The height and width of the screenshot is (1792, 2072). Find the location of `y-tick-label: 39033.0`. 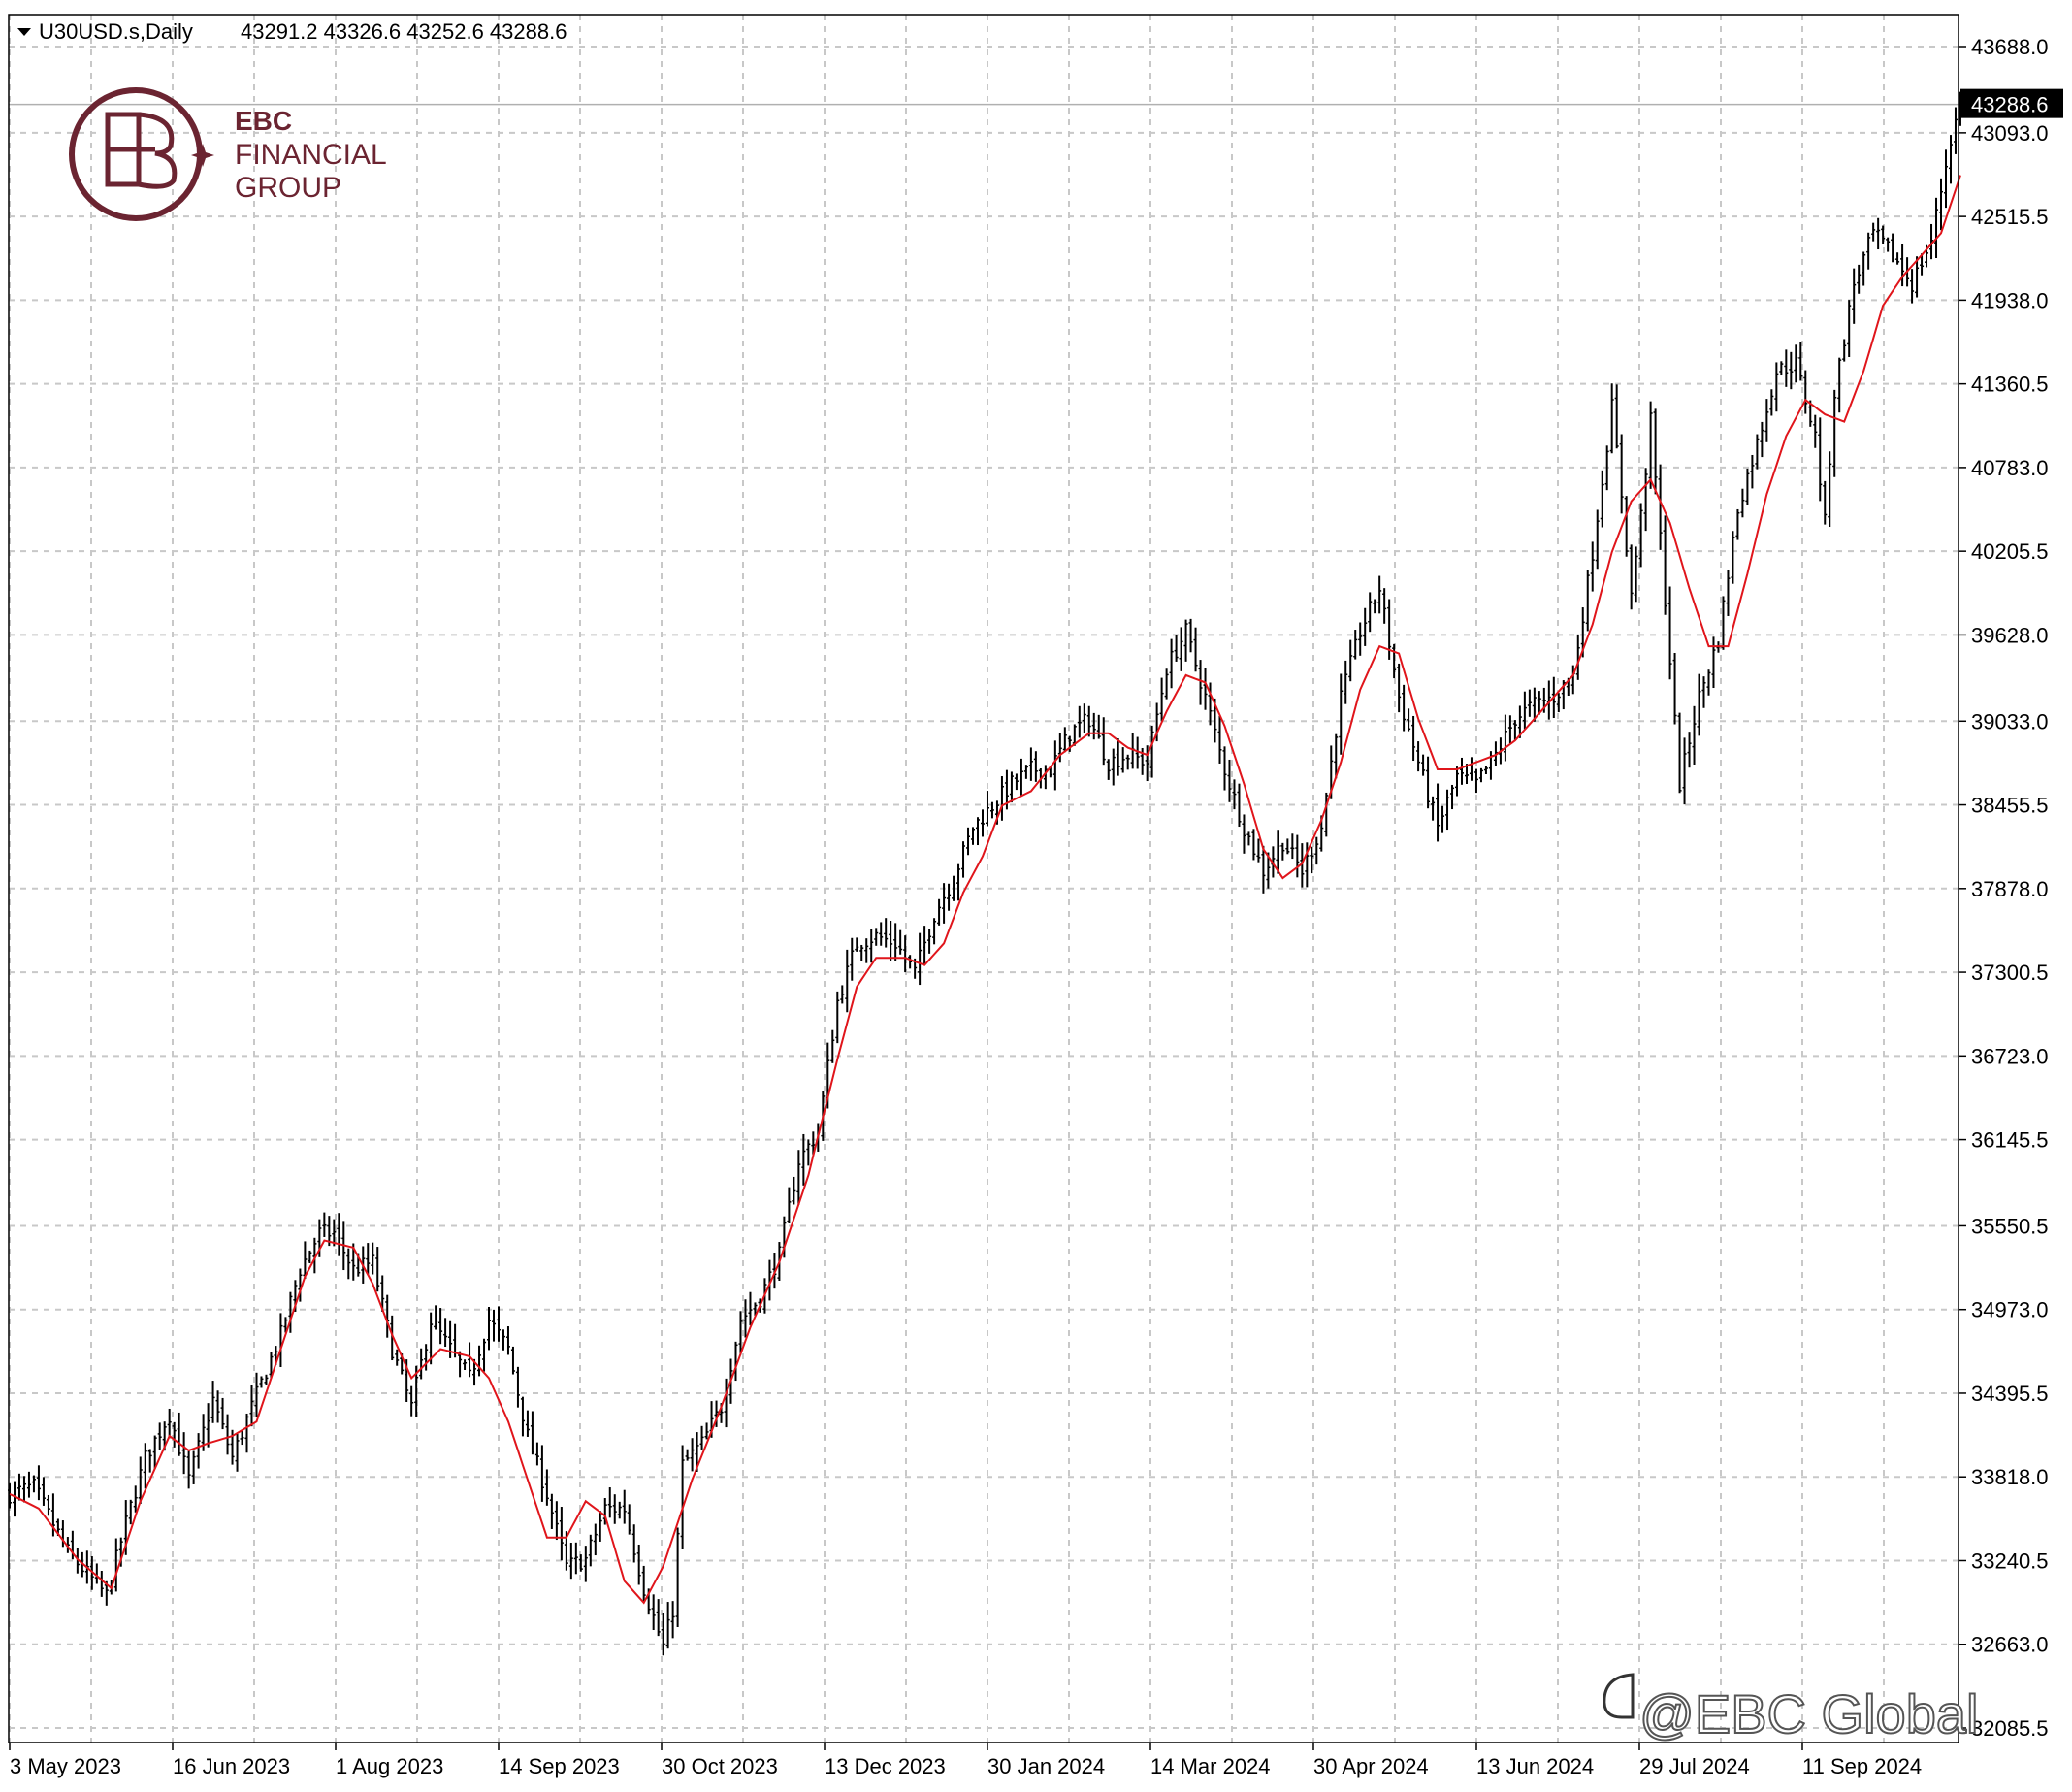

y-tick-label: 39033.0 is located at coordinates (2010, 721).